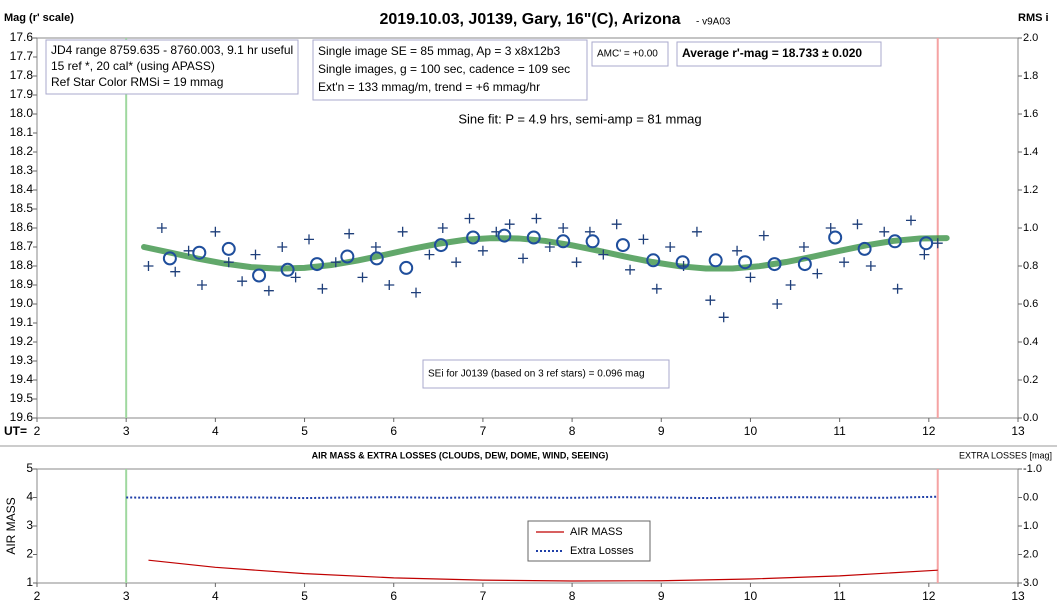  What do you see at coordinates (29, 468) in the screenshot?
I see `y-tick-label: 5` at bounding box center [29, 468].